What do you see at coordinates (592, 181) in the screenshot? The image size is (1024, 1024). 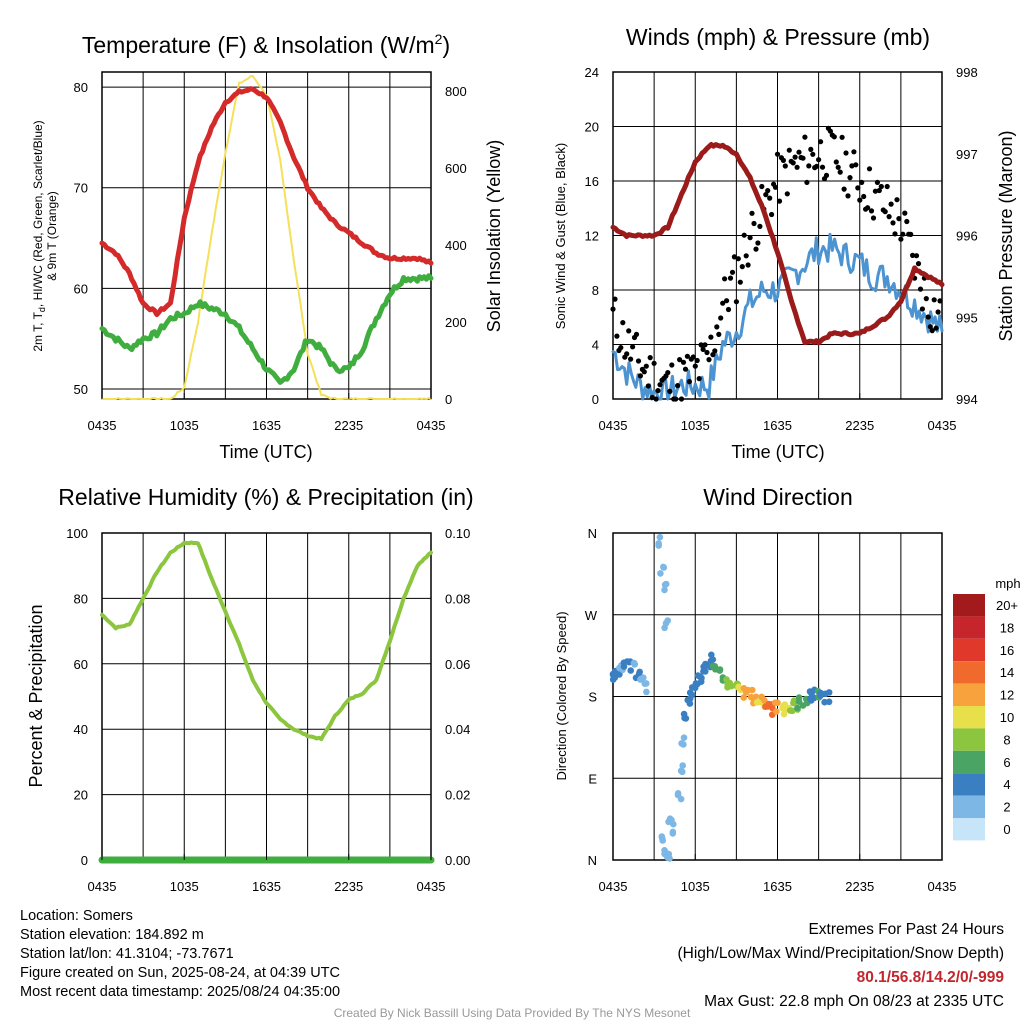 I see `winds-ytick-label-4: 16` at bounding box center [592, 181].